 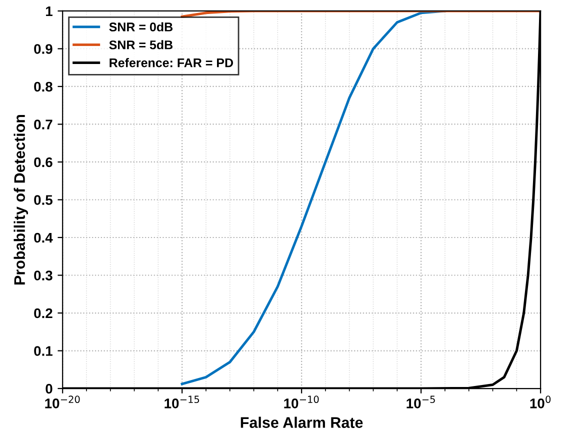 What do you see at coordinates (540, 402) in the screenshot?
I see `x-tick-label: 10$^{0}$` at bounding box center [540, 402].